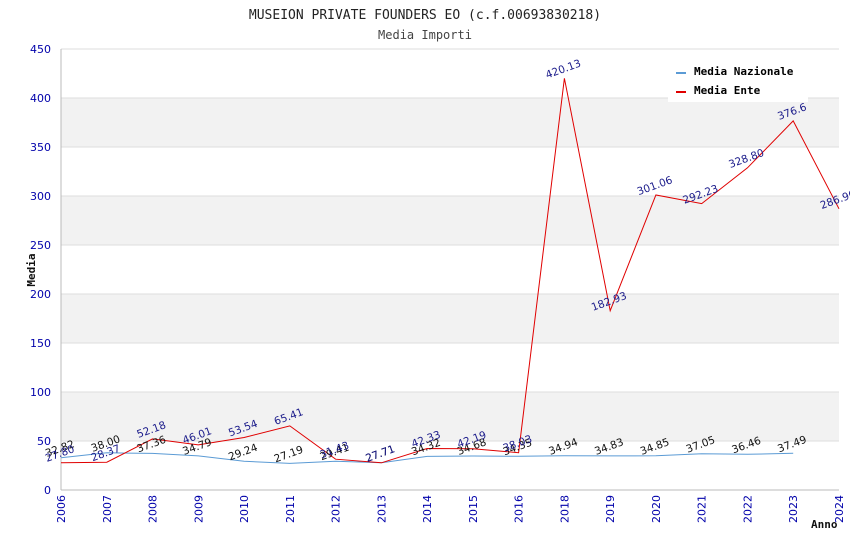  Describe the element at coordinates (744, 71) in the screenshot. I see `legend-label-nazionale: Media Nazionale` at that location.